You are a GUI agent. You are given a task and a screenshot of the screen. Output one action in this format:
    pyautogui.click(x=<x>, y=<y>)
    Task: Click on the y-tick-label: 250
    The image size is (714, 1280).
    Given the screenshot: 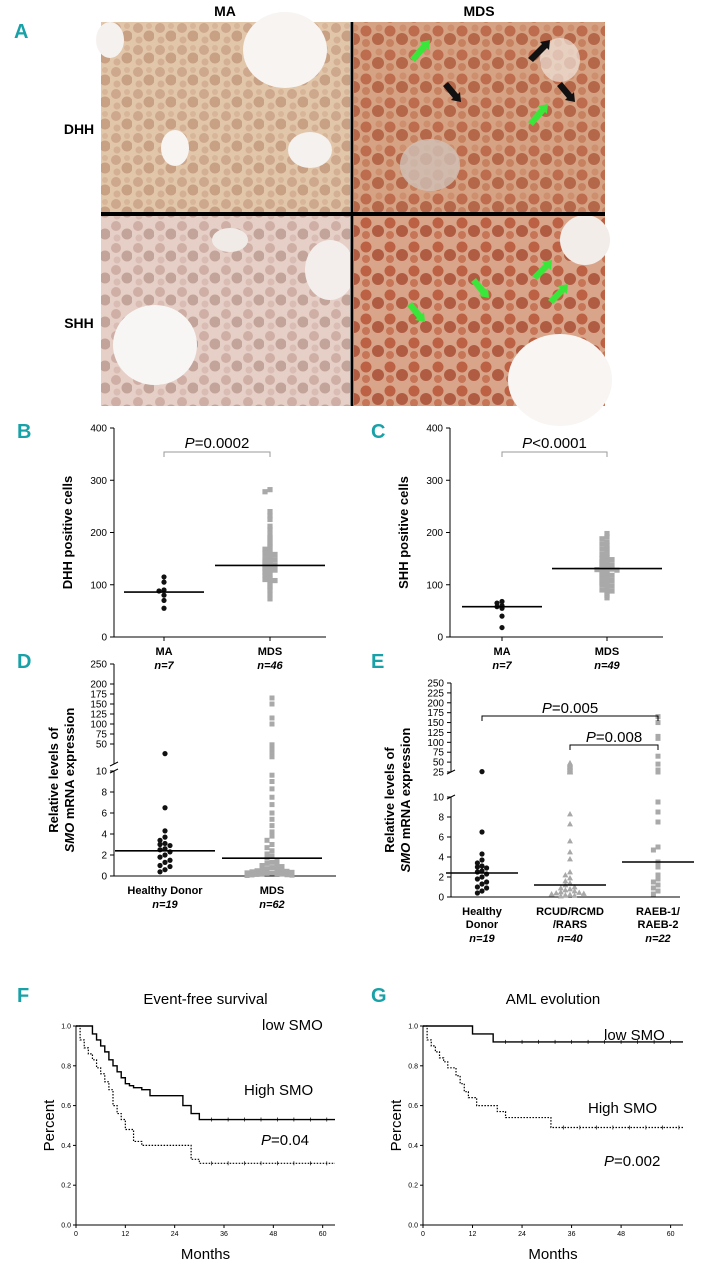 What is the action you would take?
    pyautogui.click(x=98, y=665)
    